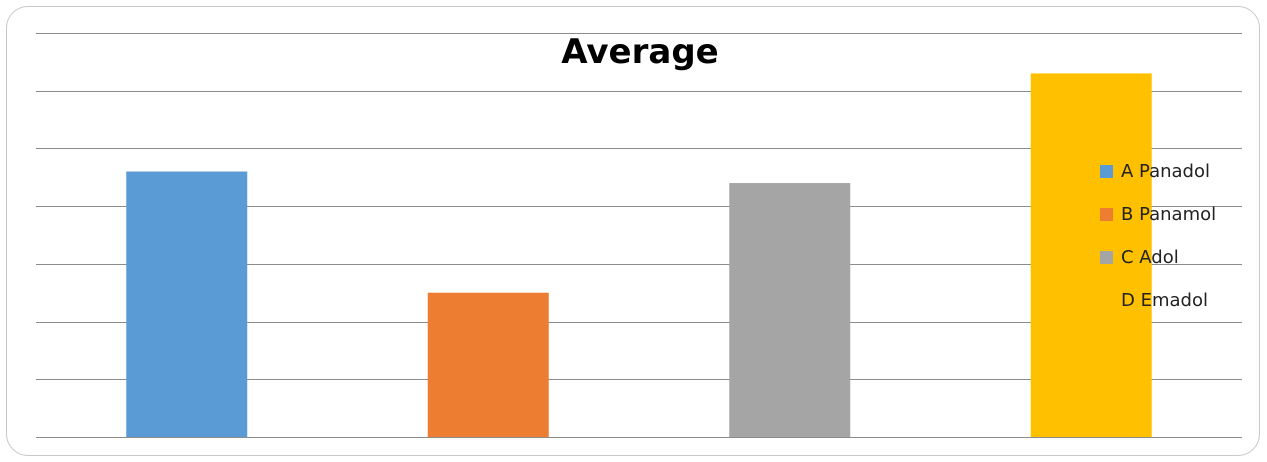 Image resolution: width=1267 pixels, height=462 pixels. Describe the element at coordinates (790, 310) in the screenshot. I see `bar-c-adol` at that location.